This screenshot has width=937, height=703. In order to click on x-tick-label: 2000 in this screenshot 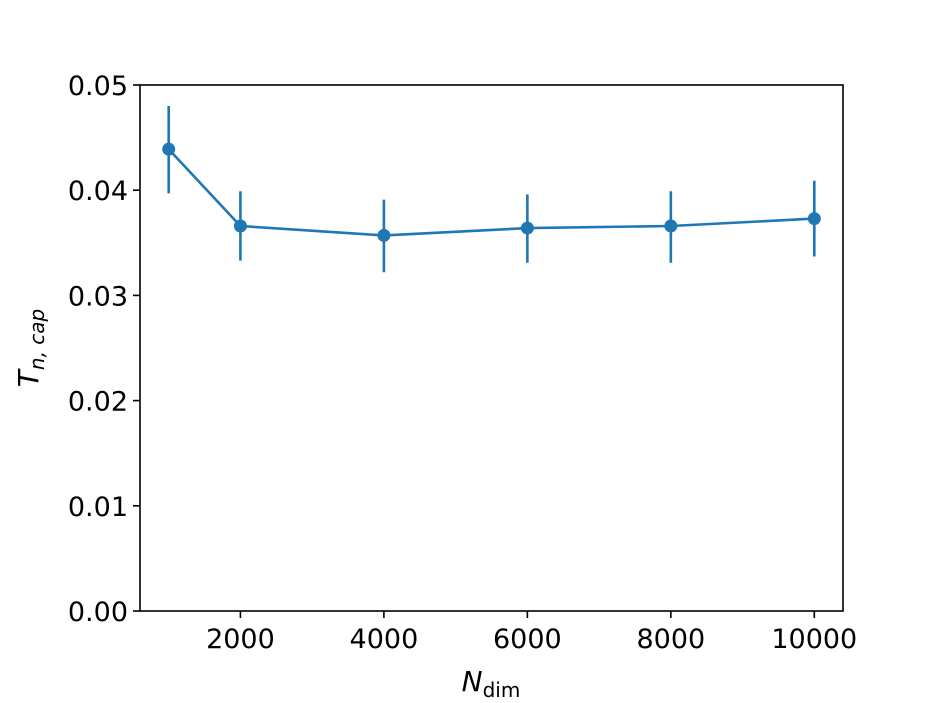, I will do `click(240, 639)`.